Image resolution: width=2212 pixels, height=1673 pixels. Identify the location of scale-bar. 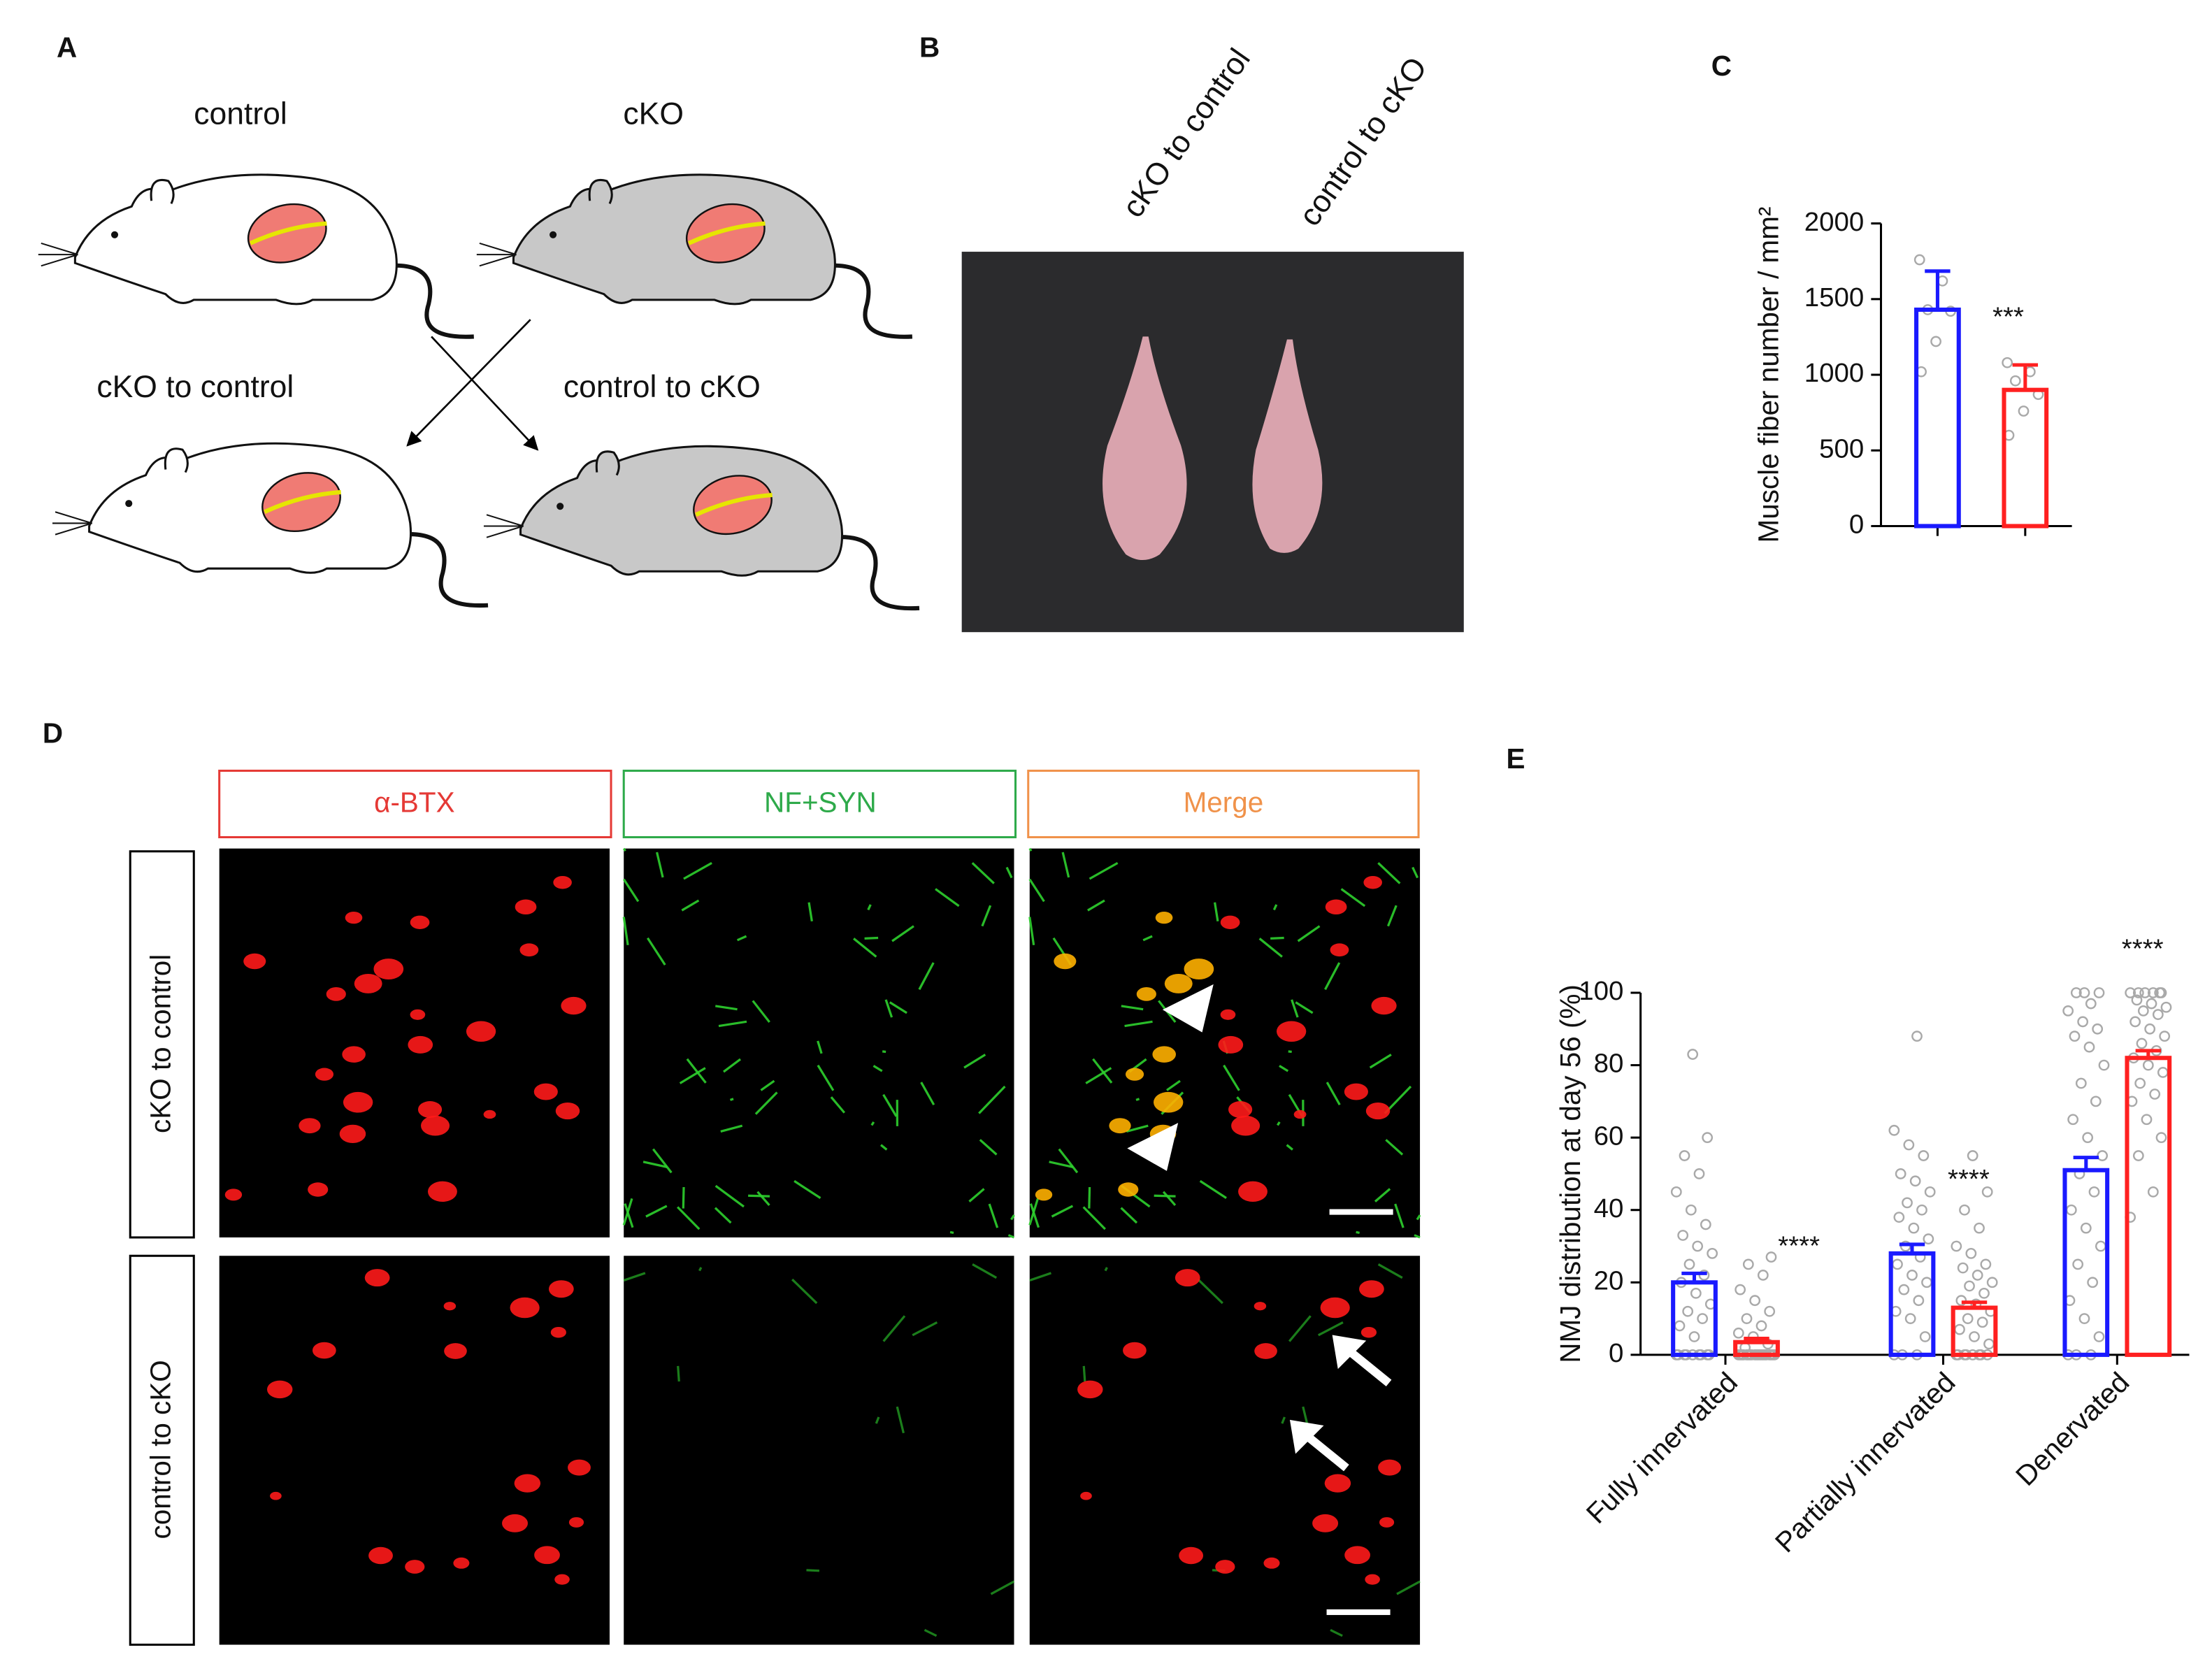
(1358, 1612).